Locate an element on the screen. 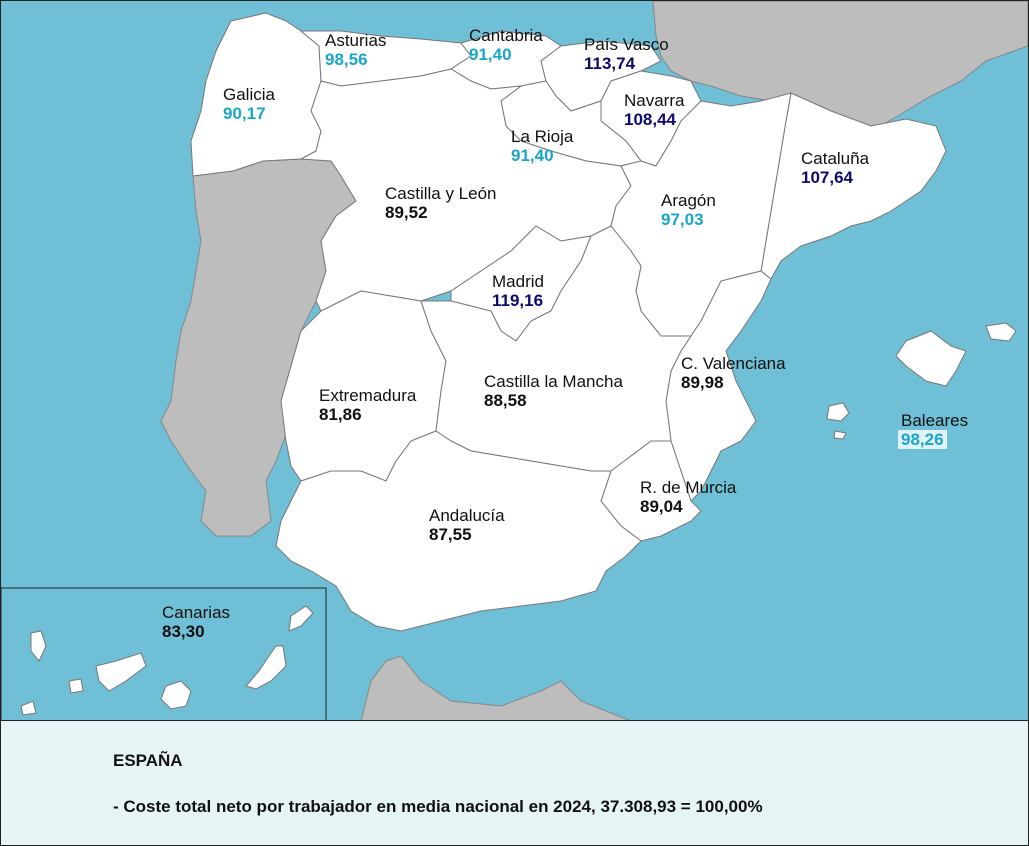 This screenshot has height=846, width=1029. region-value: 107,64 is located at coordinates (827, 177).